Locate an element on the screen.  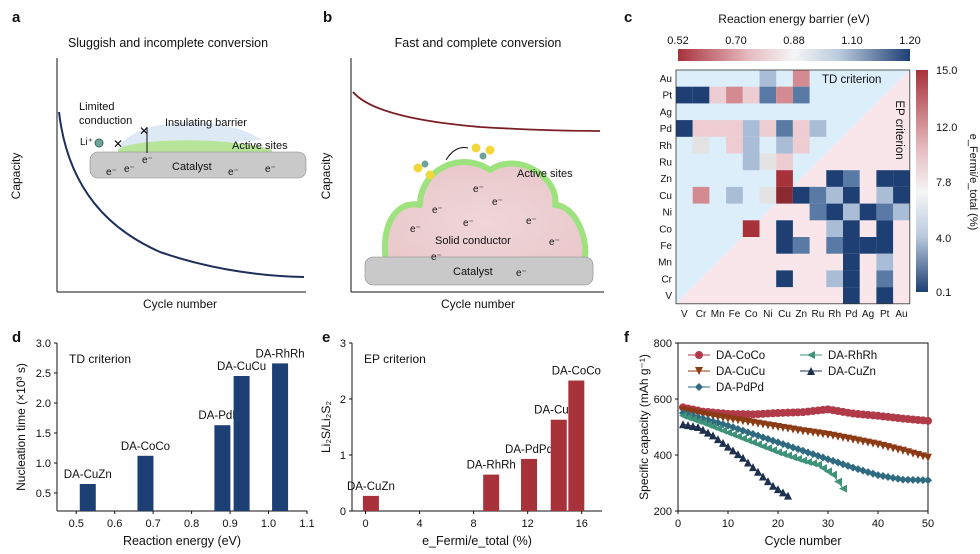
y-tick-label: 2.5 is located at coordinates (43, 374).